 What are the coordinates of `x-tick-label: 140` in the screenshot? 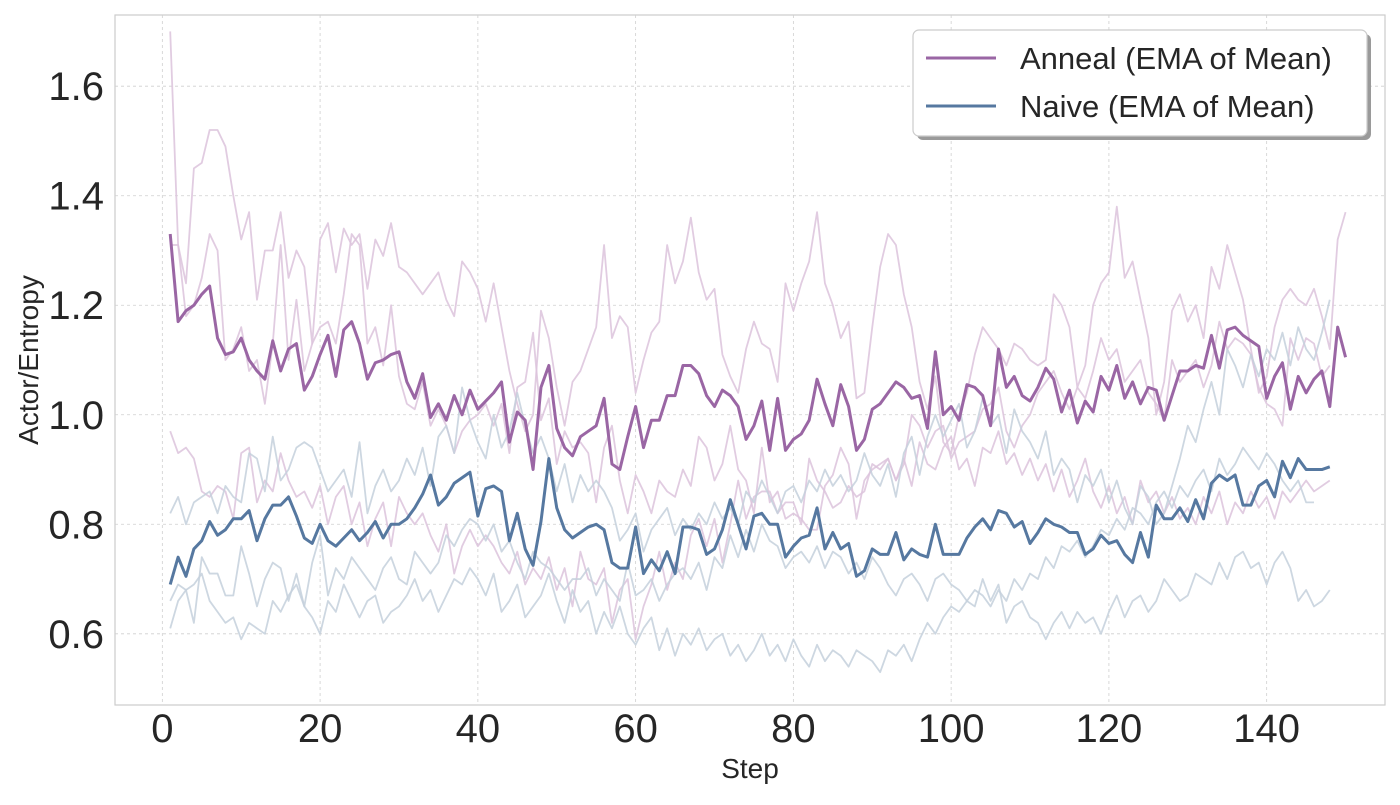 It's located at (1266, 729).